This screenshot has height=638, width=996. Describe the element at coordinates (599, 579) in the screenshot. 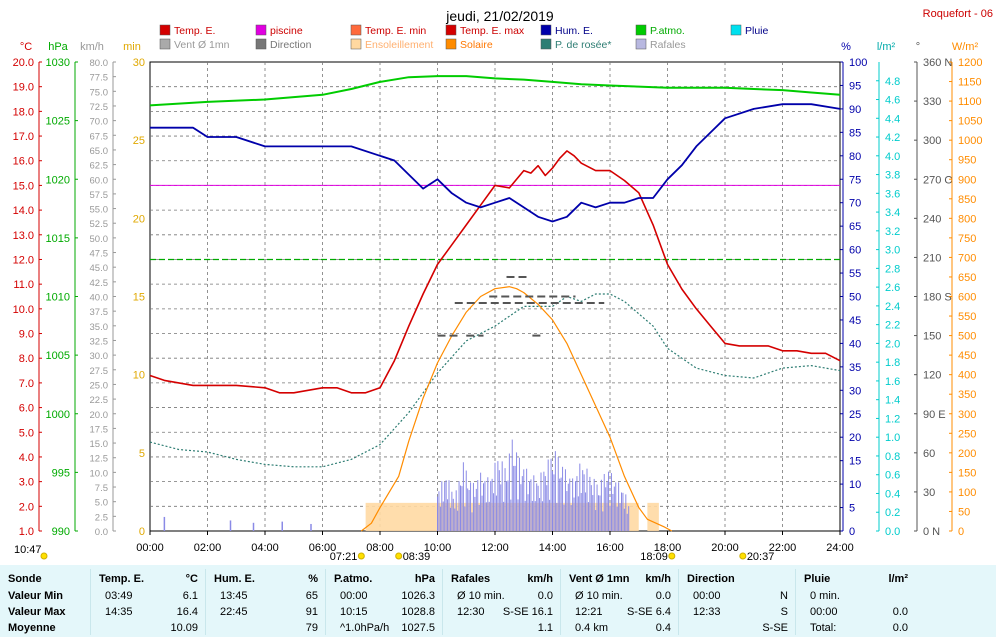

I see `stats-header: Vent Ø 1mn` at that location.